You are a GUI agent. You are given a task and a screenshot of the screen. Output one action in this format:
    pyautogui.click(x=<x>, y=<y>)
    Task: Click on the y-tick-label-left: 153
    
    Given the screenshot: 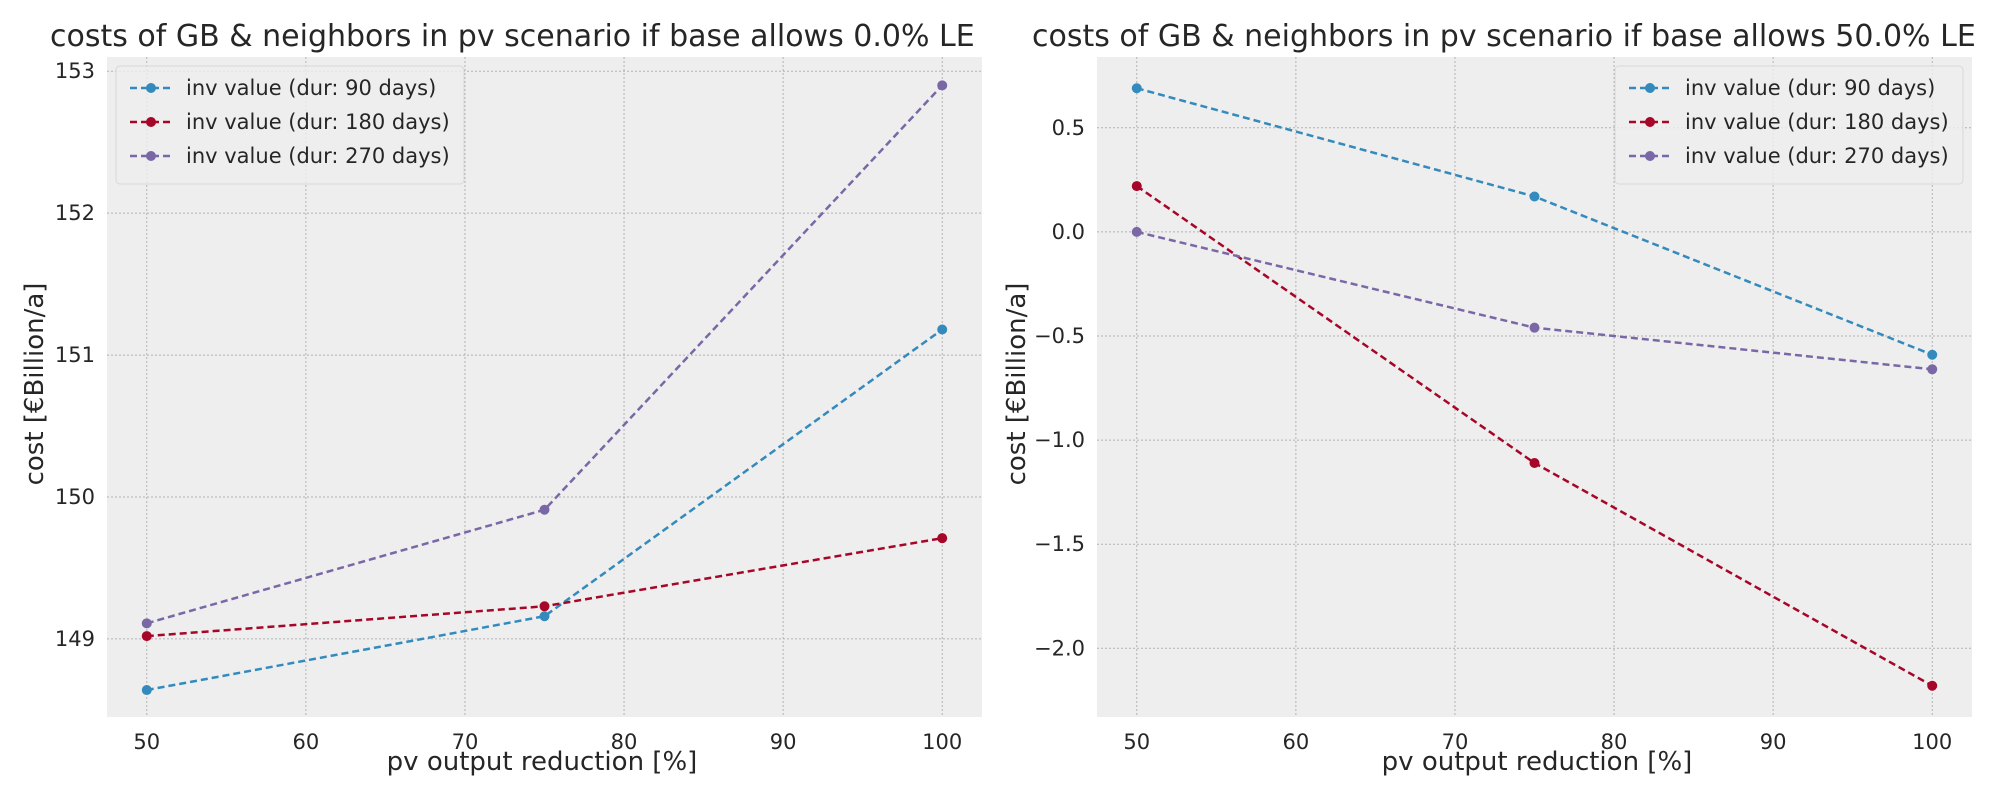 What is the action you would take?
    pyautogui.click(x=75, y=71)
    